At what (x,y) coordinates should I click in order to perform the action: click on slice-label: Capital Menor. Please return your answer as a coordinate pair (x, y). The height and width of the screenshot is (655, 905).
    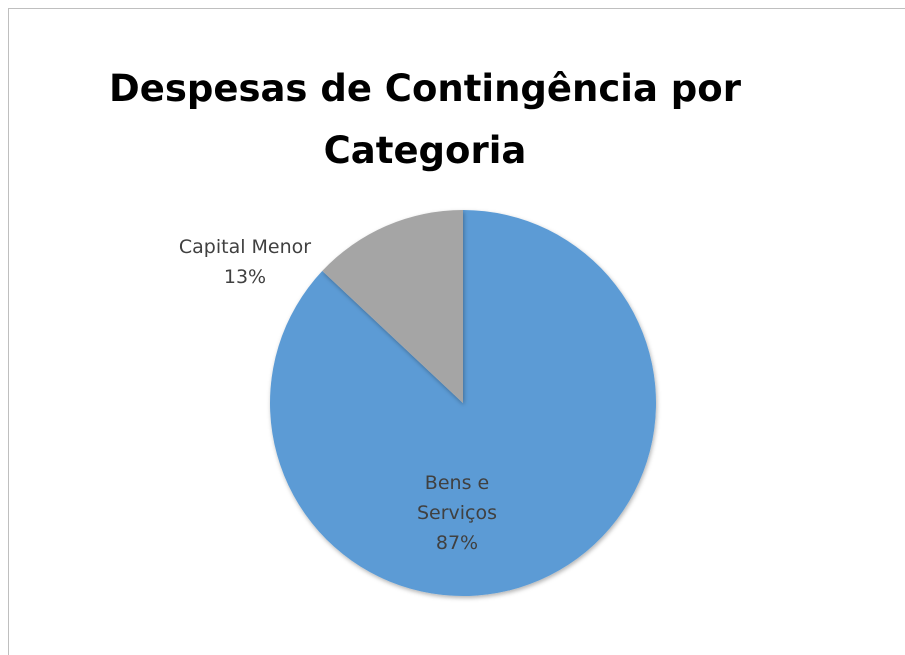
    Looking at the image, I should click on (245, 247).